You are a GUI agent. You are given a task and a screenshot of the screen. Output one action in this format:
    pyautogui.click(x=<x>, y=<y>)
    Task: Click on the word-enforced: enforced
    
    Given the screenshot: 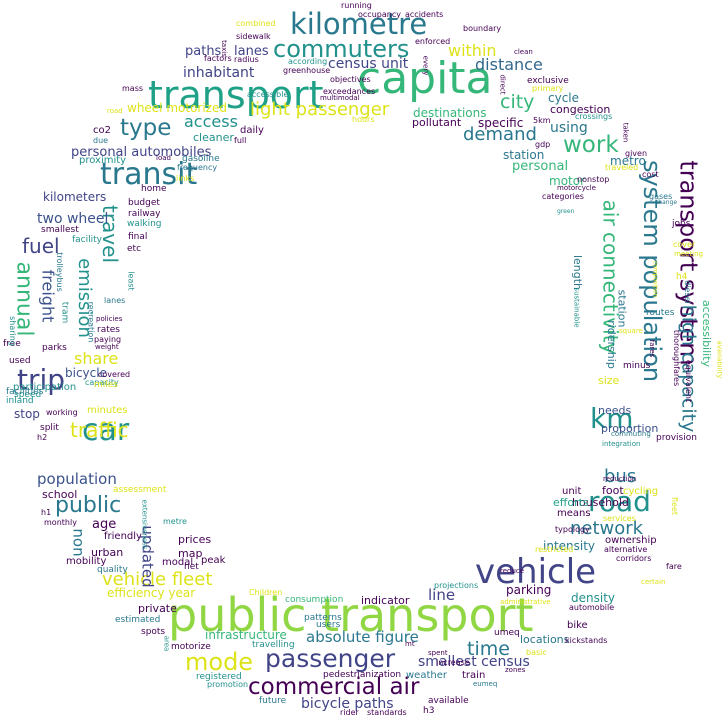 What is the action you would take?
    pyautogui.click(x=433, y=41)
    